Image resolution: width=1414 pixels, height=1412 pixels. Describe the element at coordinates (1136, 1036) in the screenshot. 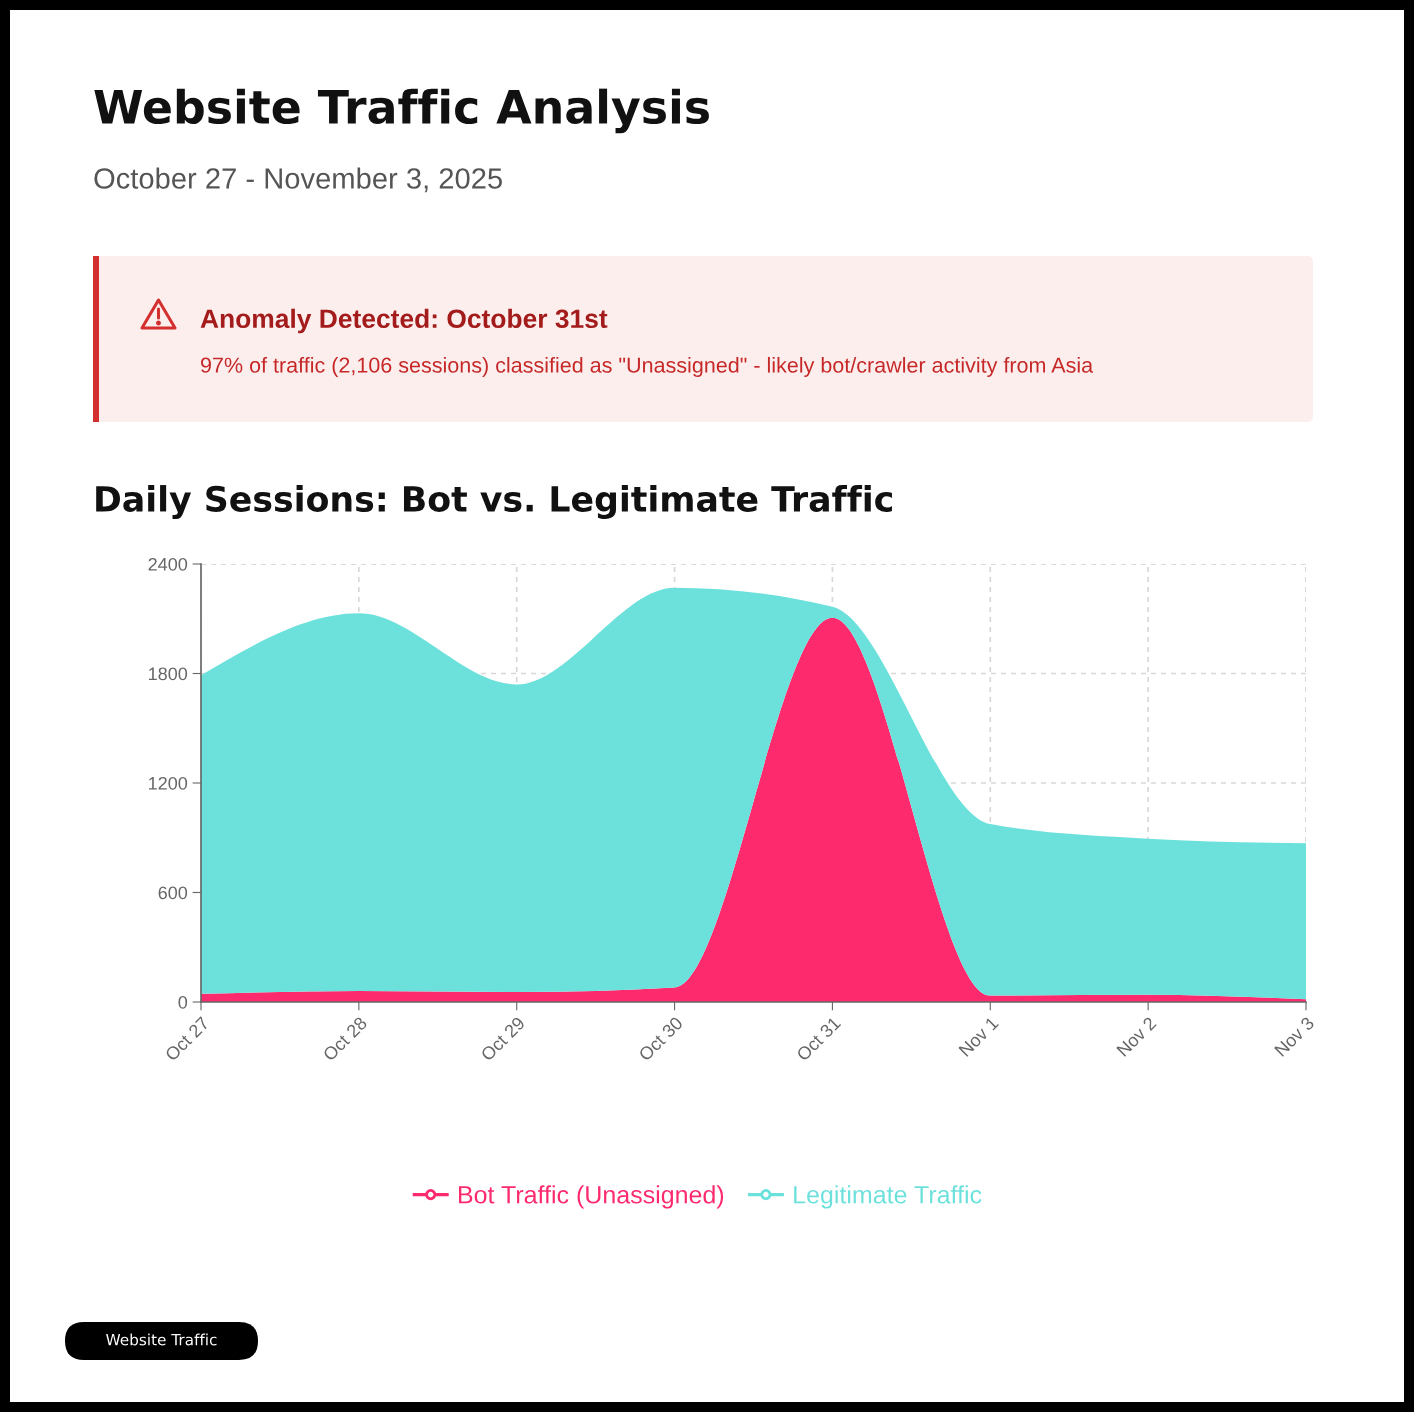

I see `x-tick-label: Nov 2` at that location.